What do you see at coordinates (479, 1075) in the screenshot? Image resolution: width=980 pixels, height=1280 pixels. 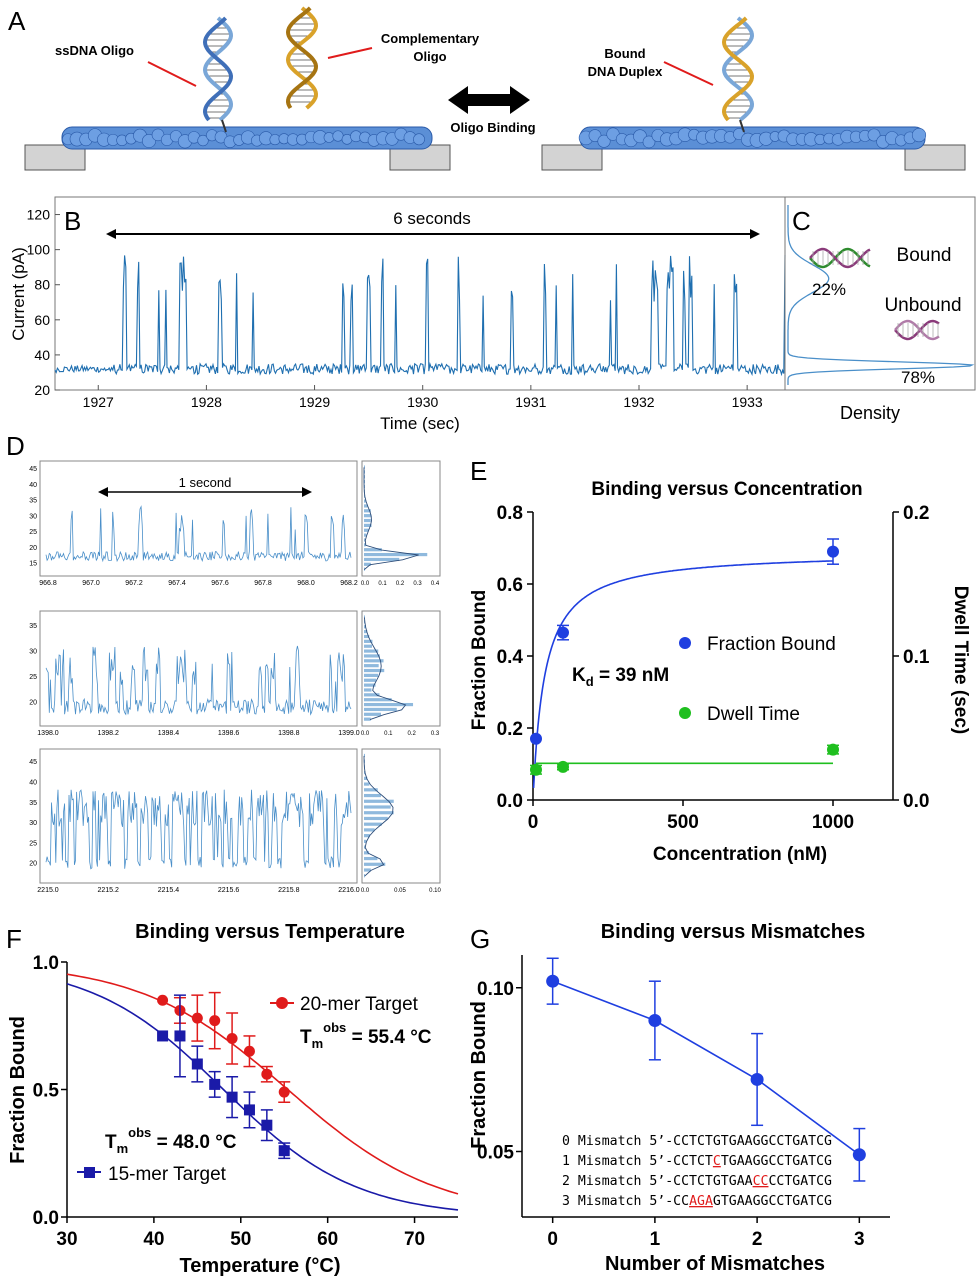 I see `panel-g-ylabel: Fraction Bound` at bounding box center [479, 1075].